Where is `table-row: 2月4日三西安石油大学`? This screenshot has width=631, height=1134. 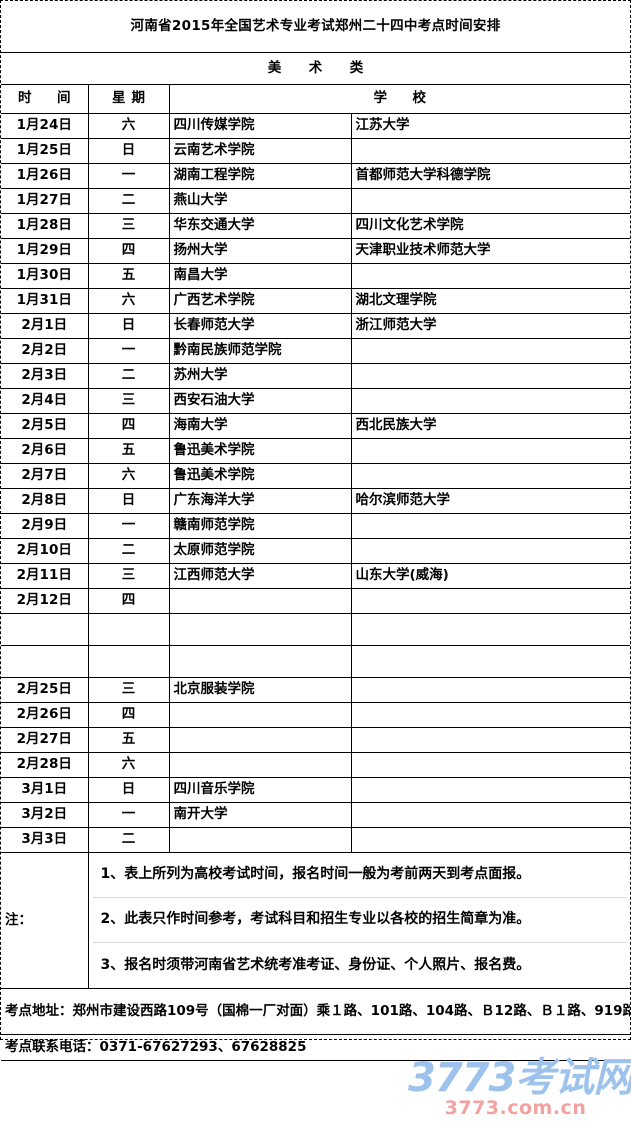
table-row: 2月4日三西安石油大学 is located at coordinates (316, 400).